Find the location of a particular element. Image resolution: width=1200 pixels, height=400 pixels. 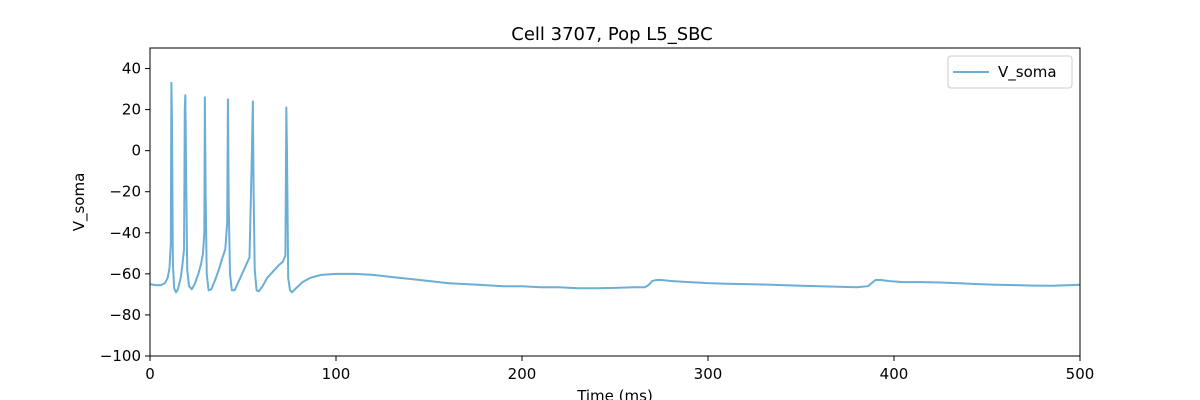

x-tick-label: 400 is located at coordinates (894, 374).